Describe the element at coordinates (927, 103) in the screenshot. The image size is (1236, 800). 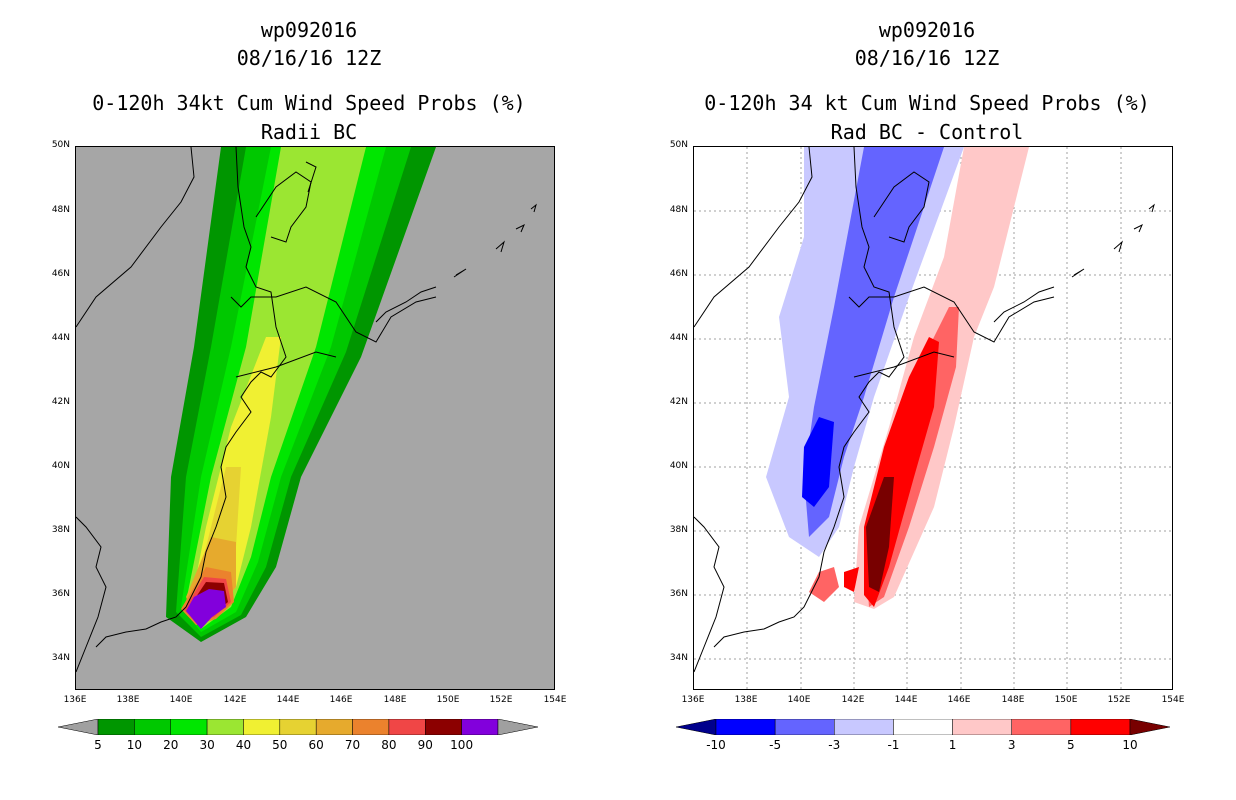
I see `product-title: 0-120h 34 kt Cum Wind Speed Probs (%)` at that location.